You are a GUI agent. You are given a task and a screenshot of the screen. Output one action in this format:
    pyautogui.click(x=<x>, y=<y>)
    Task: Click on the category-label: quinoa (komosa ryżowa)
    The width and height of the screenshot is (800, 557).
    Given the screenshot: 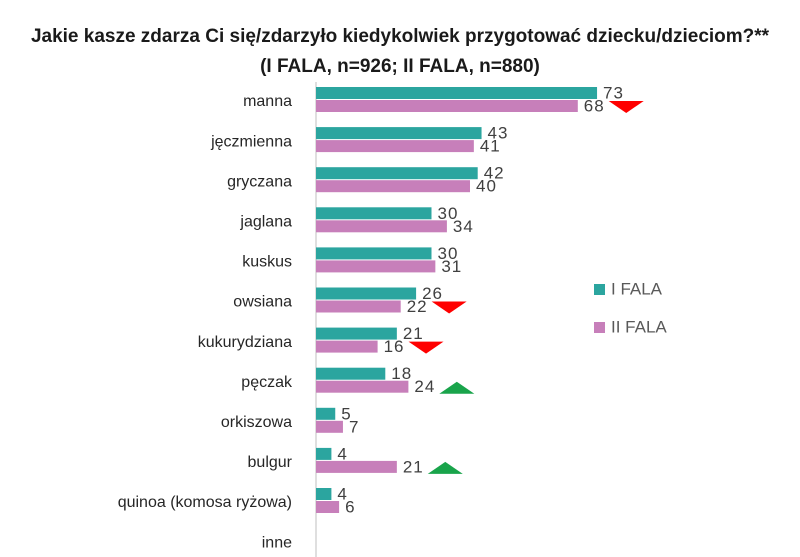 What is the action you would take?
    pyautogui.click(x=205, y=502)
    